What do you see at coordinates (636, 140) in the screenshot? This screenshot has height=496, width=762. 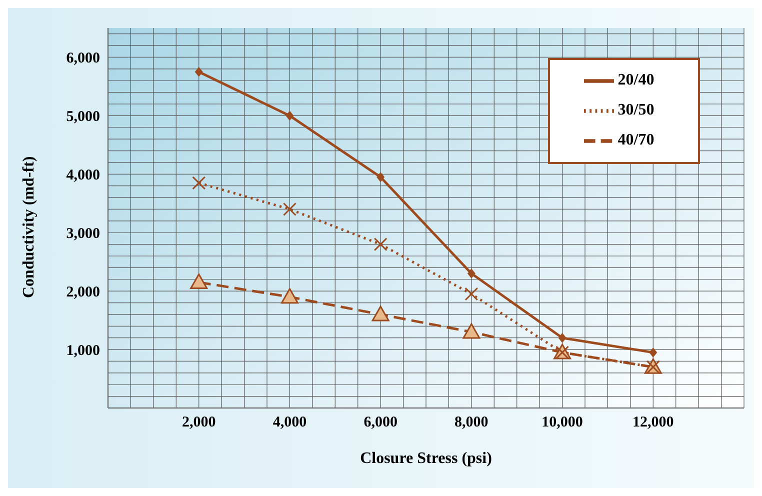 I see `legend-label: 40/70` at bounding box center [636, 140].